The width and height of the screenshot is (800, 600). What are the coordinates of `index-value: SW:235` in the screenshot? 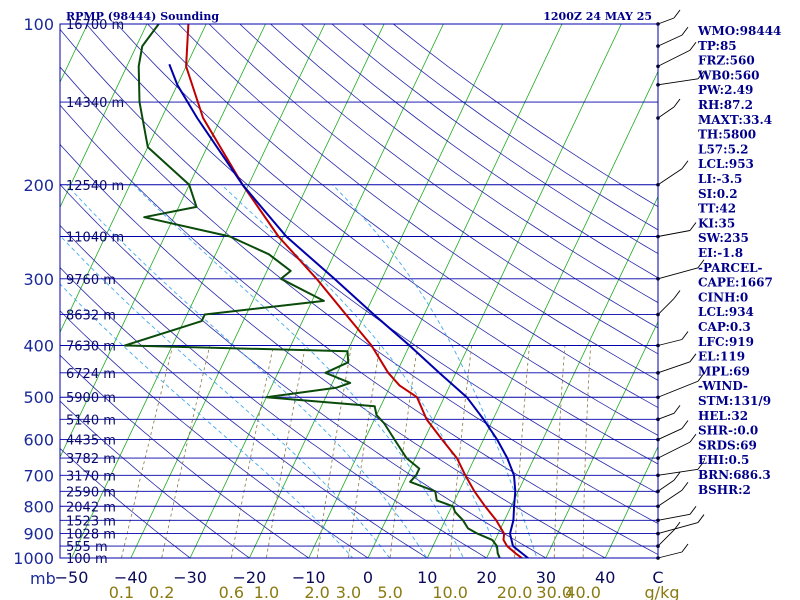 It's located at (723, 238).